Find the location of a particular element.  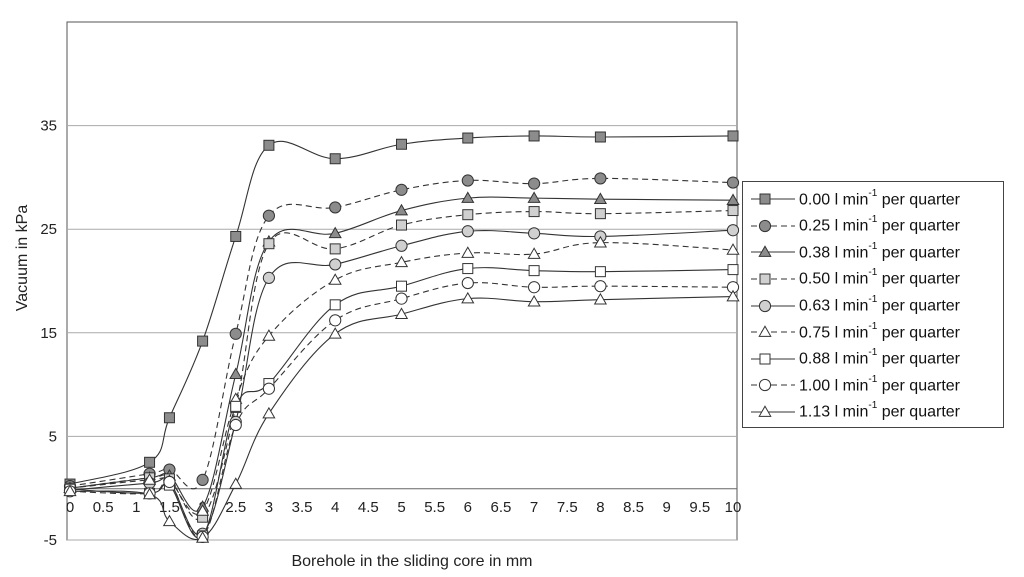

x-tick-label: 2.5 is located at coordinates (235, 507).